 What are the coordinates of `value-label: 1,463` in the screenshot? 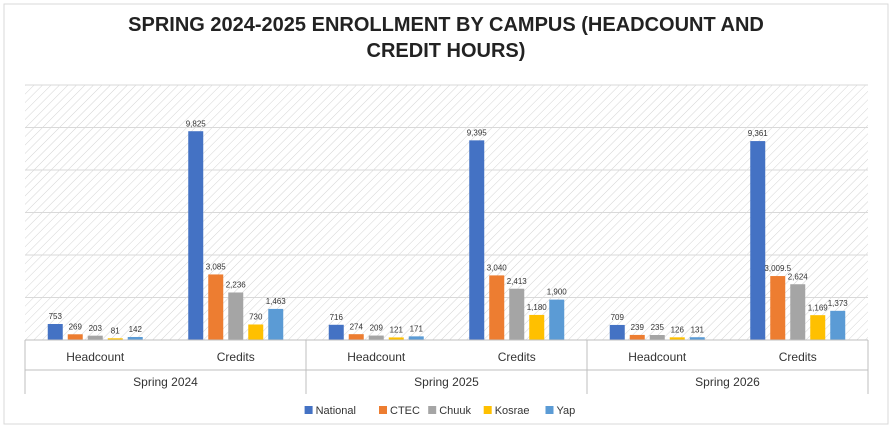 It's located at (276, 301).